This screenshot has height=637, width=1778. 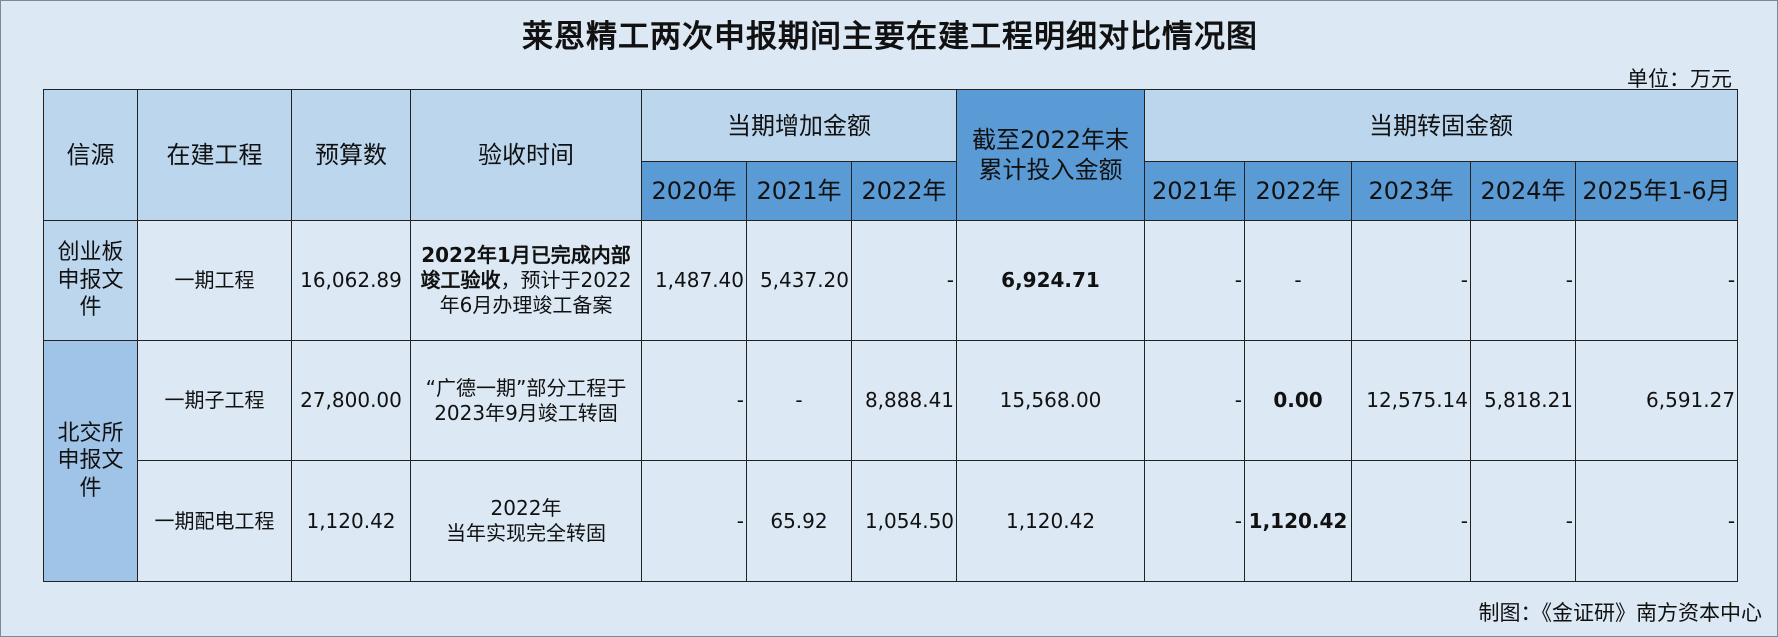 I want to click on transfer-cell: 6,591.27, so click(x=1657, y=400).